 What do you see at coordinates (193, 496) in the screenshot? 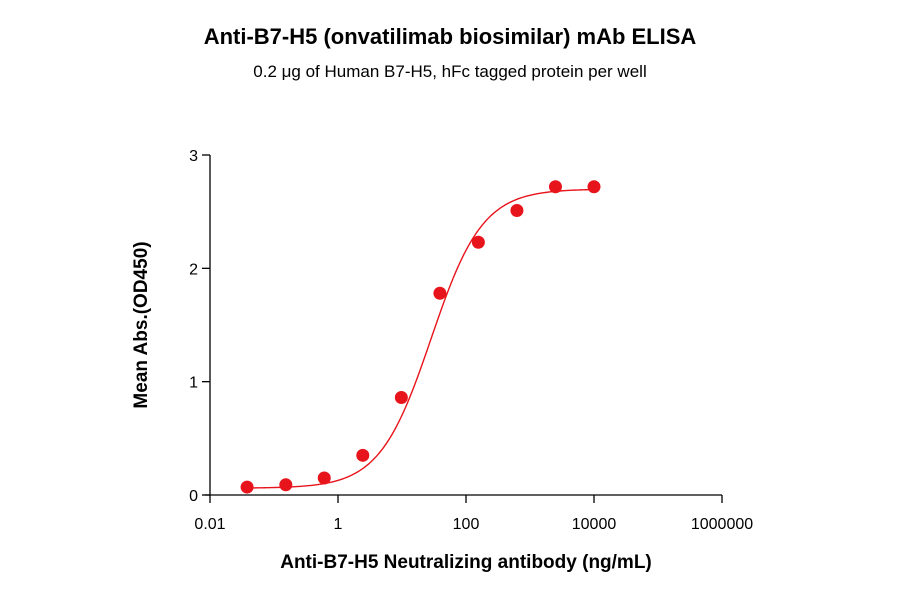
I see `y-tick-label: 0` at bounding box center [193, 496].